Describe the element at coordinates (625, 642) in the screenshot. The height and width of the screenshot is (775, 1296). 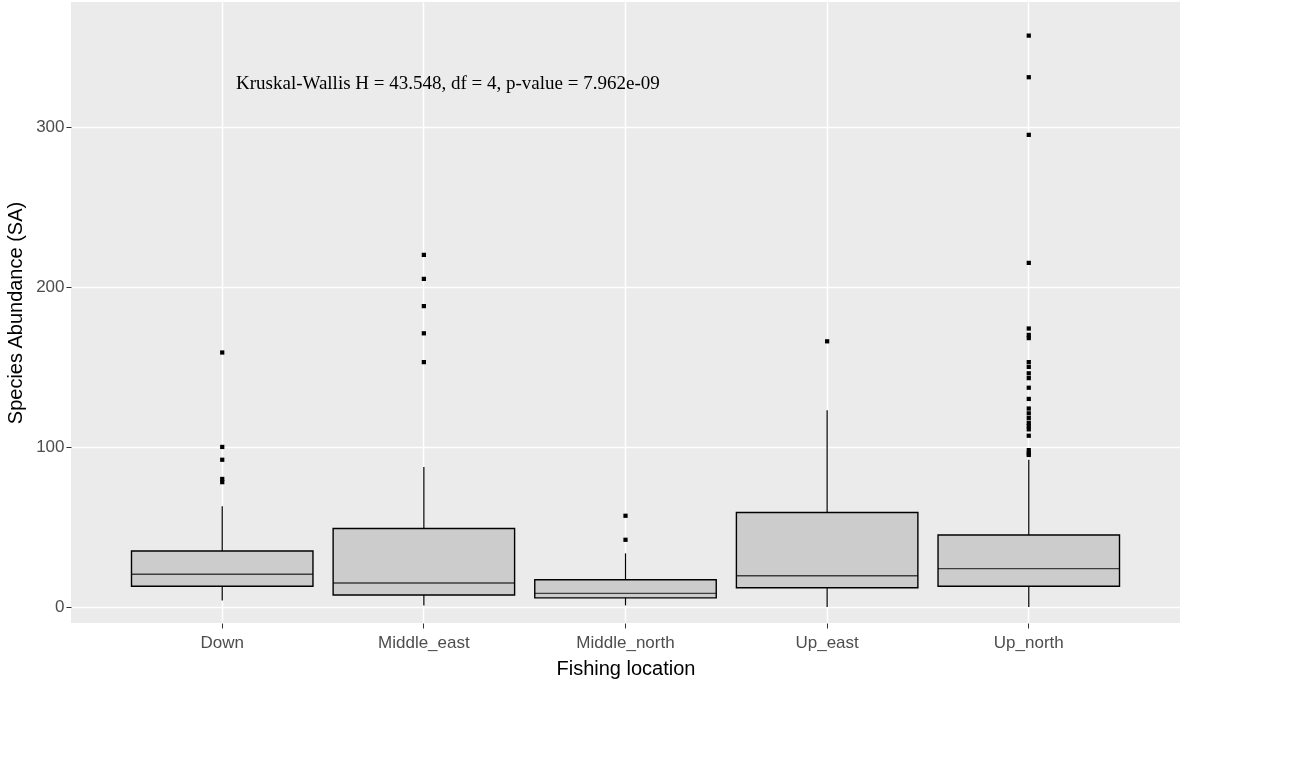
I see `x-tick-label: Middle_north` at that location.